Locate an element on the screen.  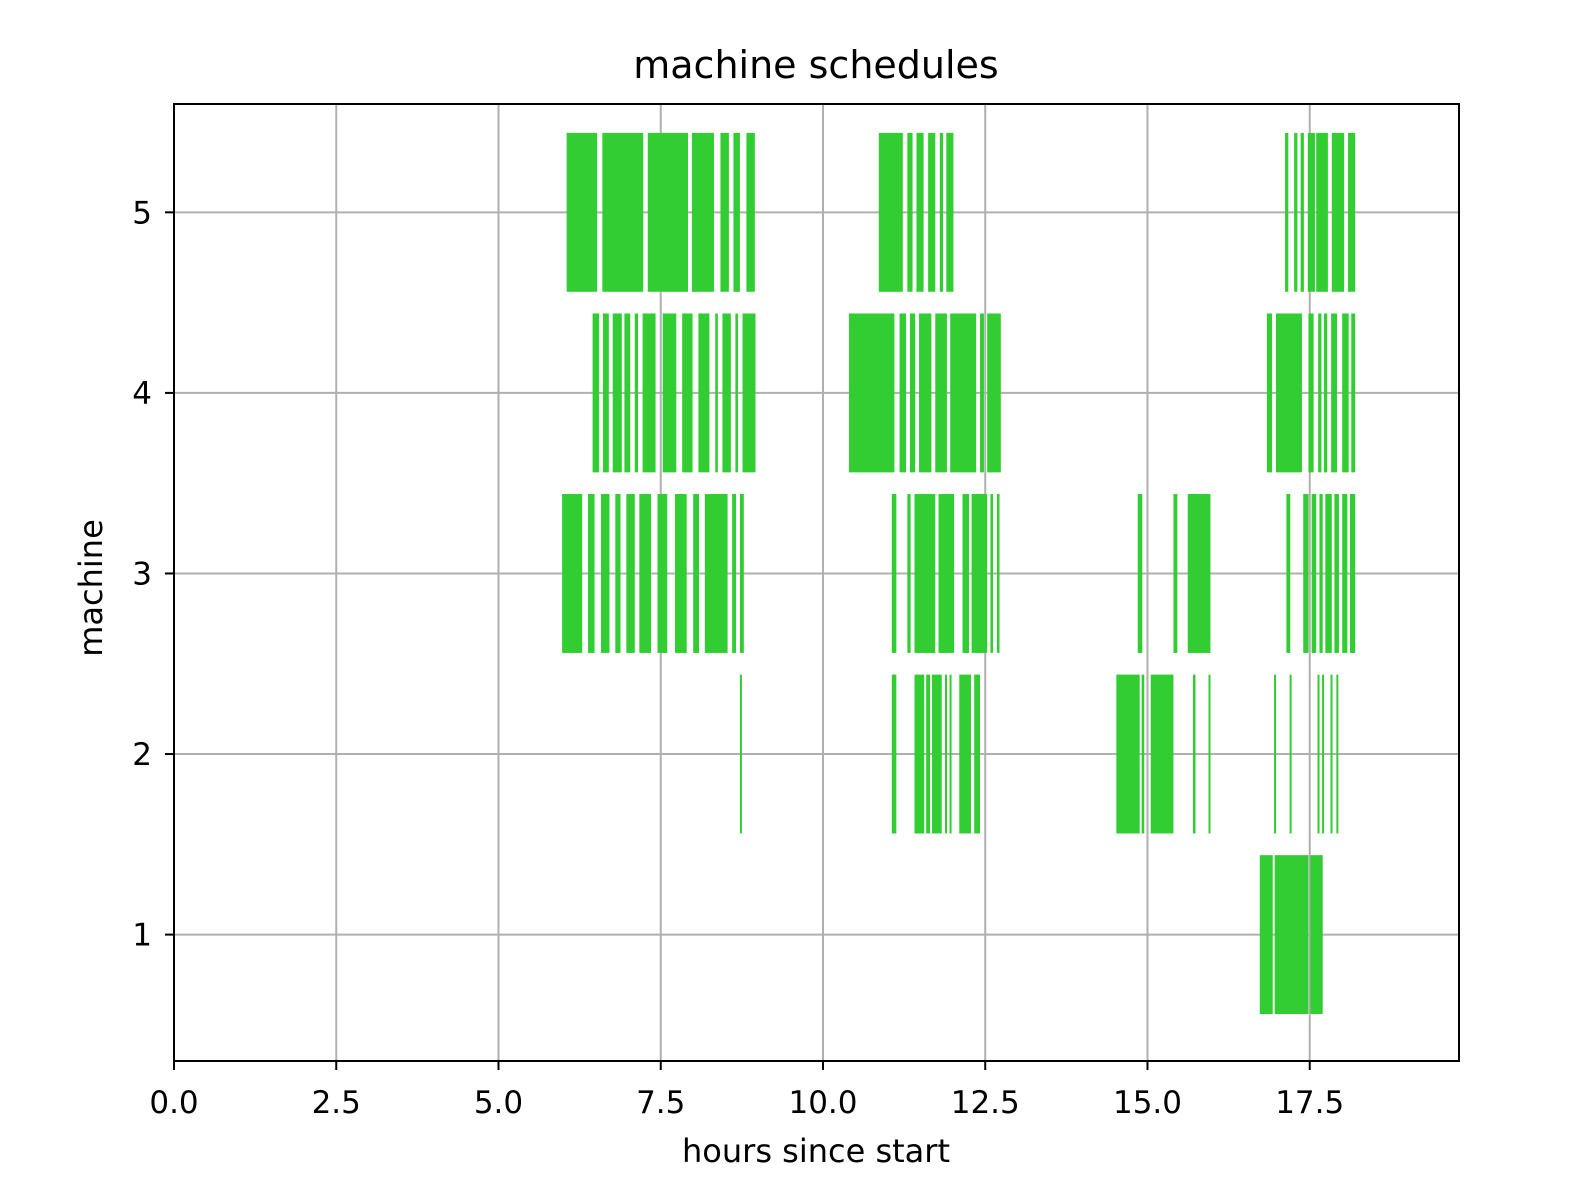
y-tick-label: 2 is located at coordinates (142, 755).